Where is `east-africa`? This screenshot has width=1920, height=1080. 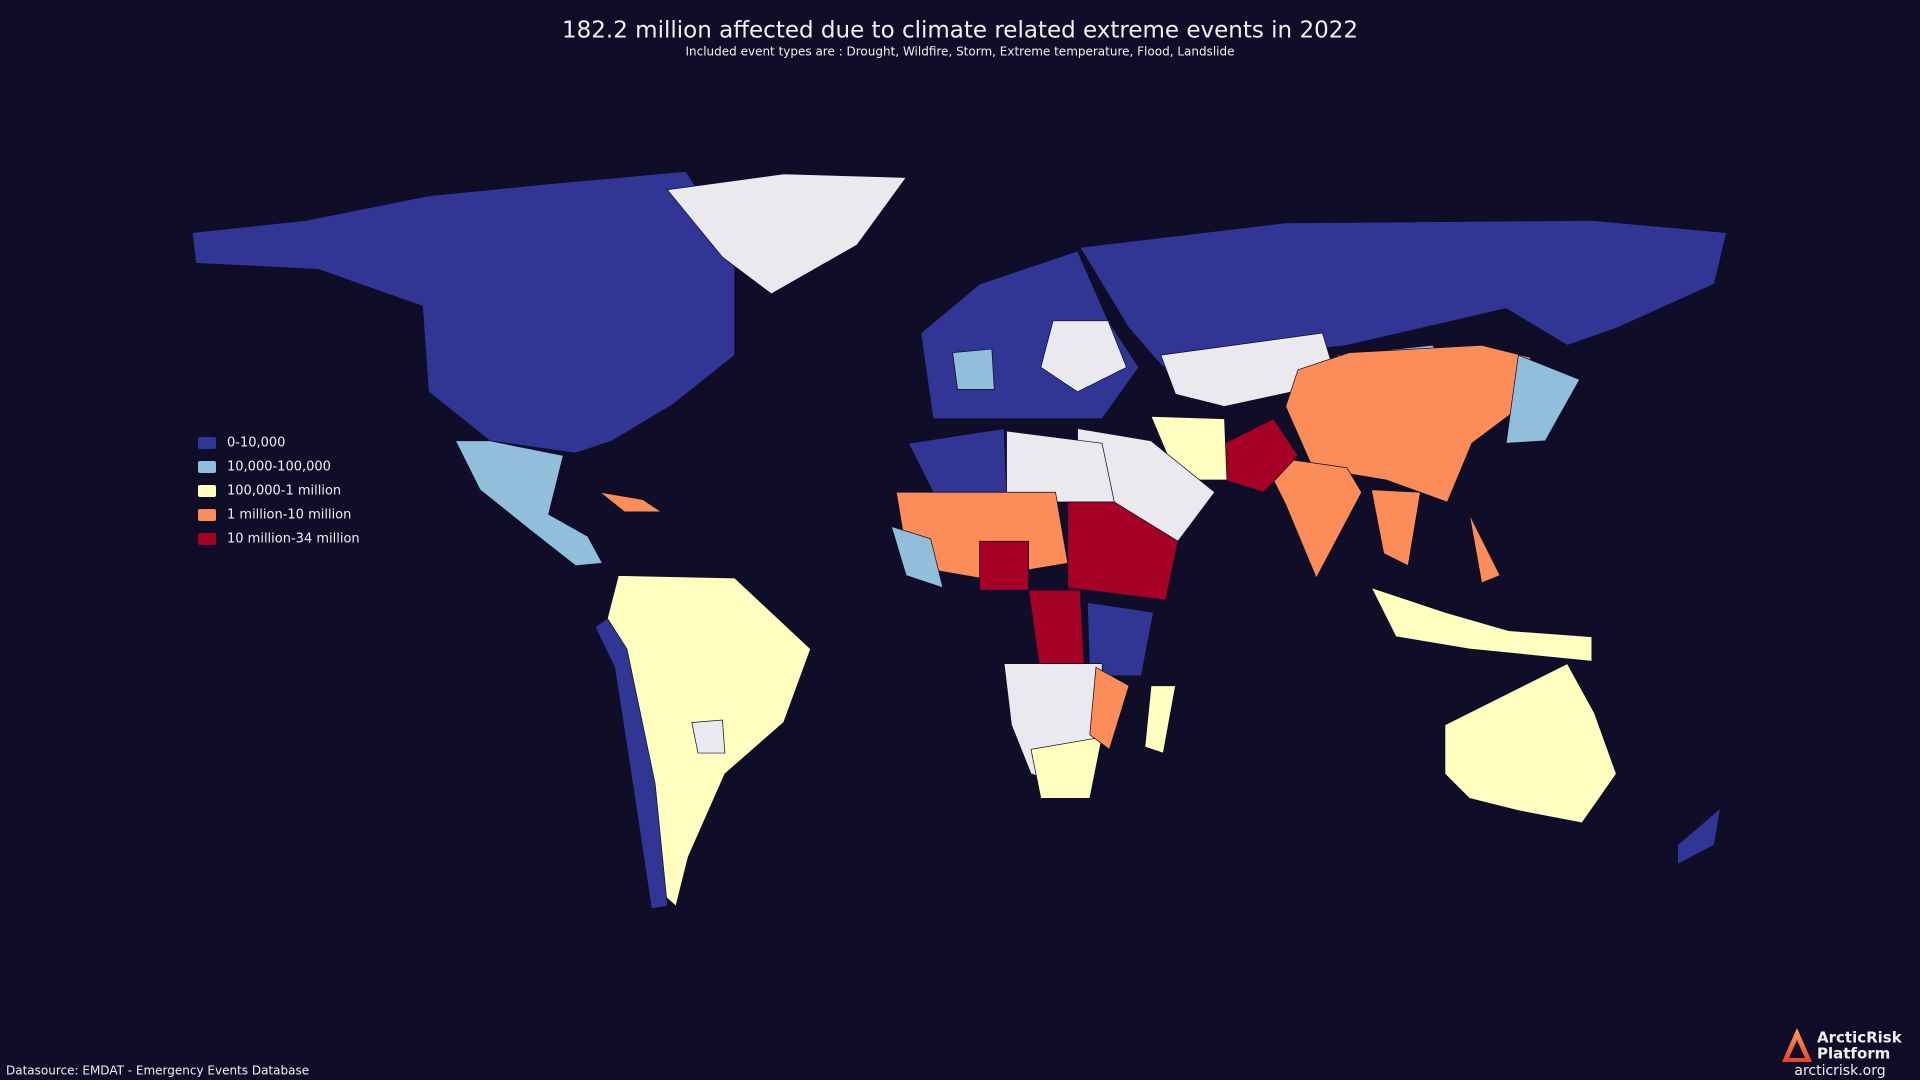 east-africa is located at coordinates (1120, 639).